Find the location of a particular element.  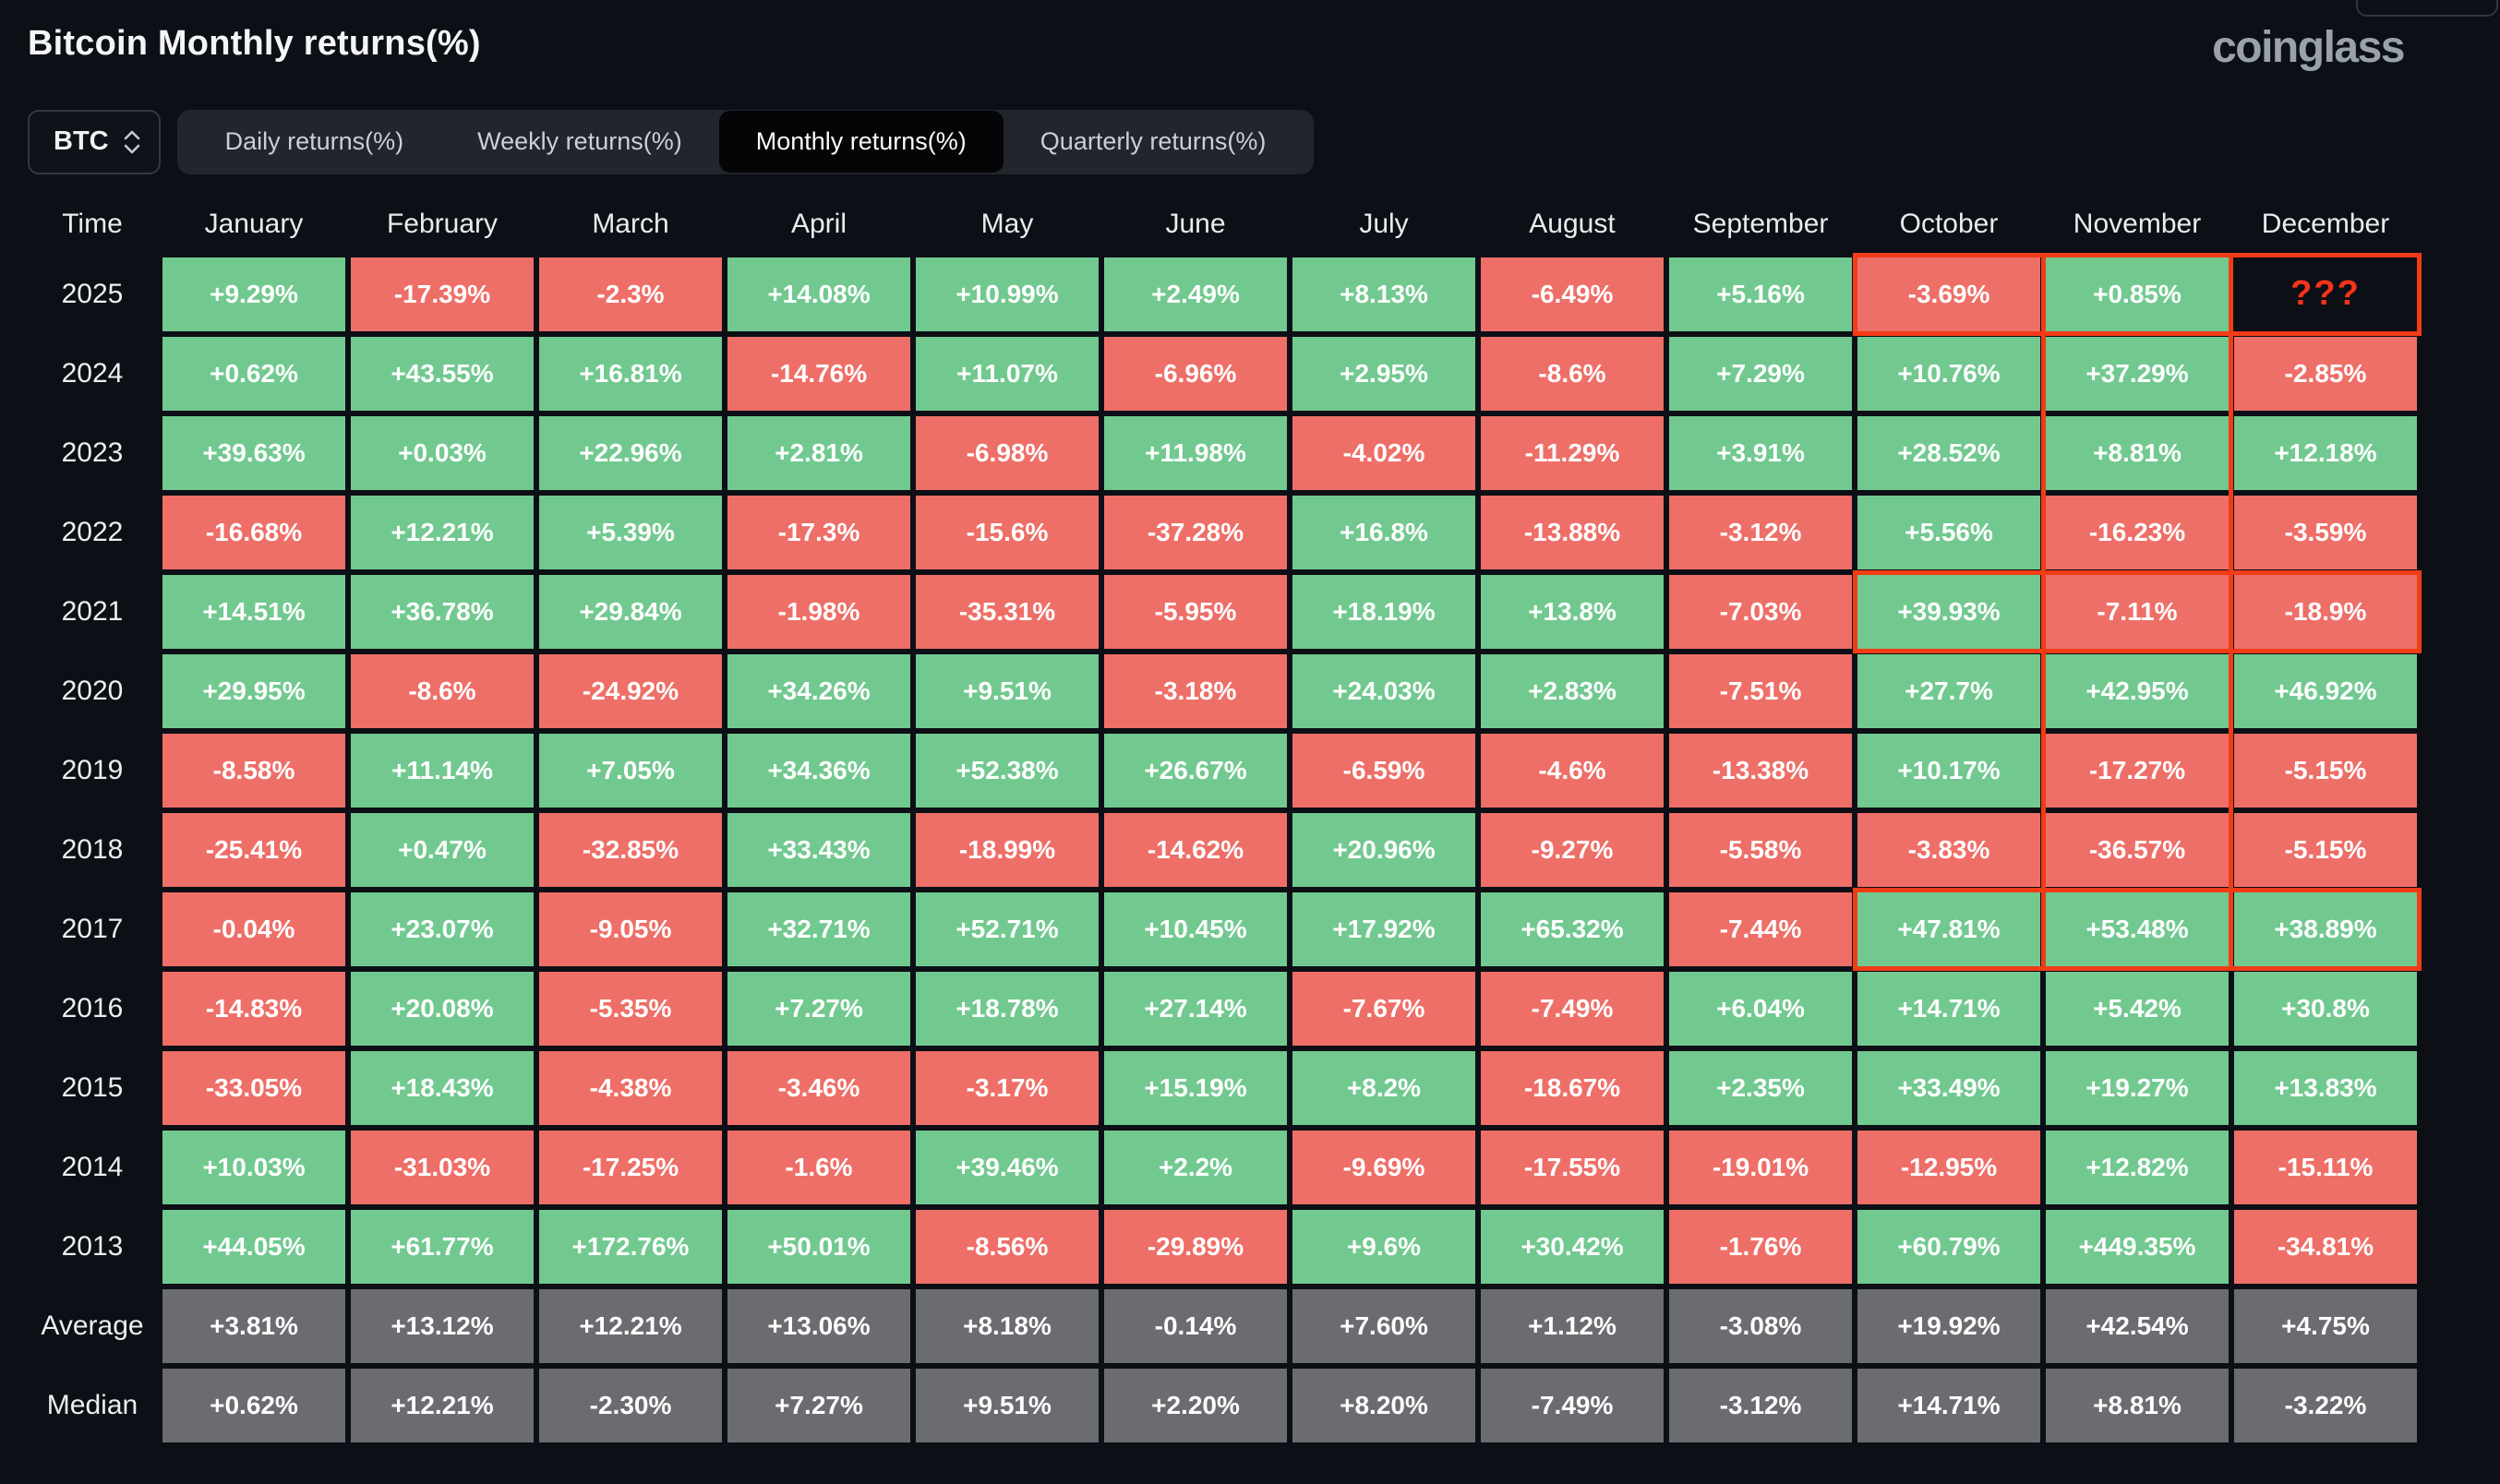

return-cell: +0.85% is located at coordinates (2137, 294).